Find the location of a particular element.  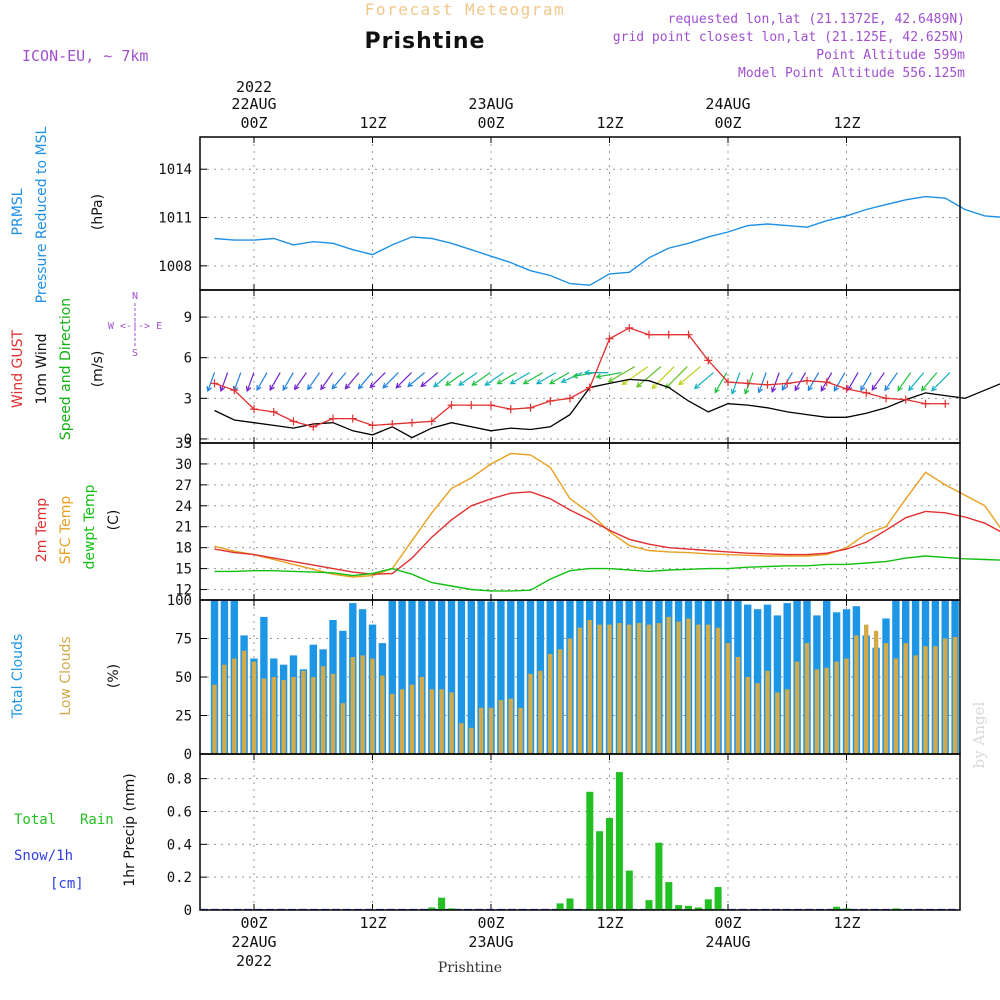

location-title: Prishtine is located at coordinates (425, 41).